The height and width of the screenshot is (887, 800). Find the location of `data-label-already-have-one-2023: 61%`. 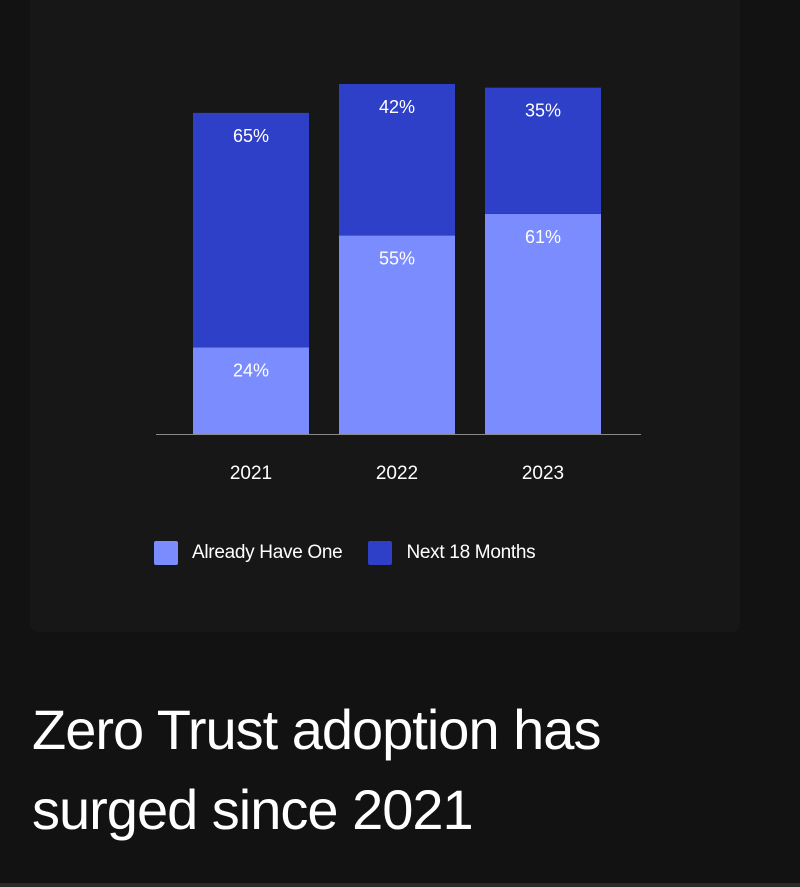

data-label-already-have-one-2023: 61% is located at coordinates (543, 237).